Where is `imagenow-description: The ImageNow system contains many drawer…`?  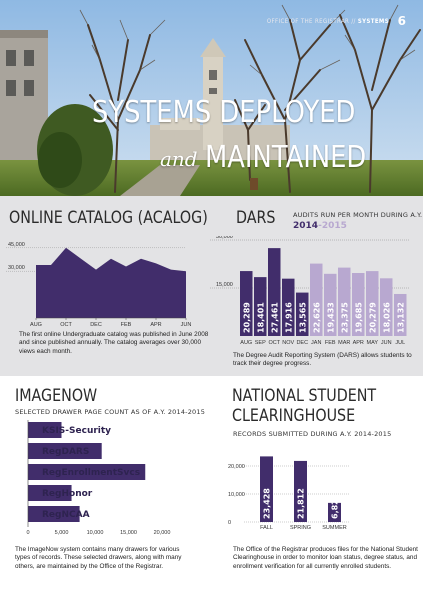 imagenow-description: The ImageNow system contains many drawer… is located at coordinates (98, 558).